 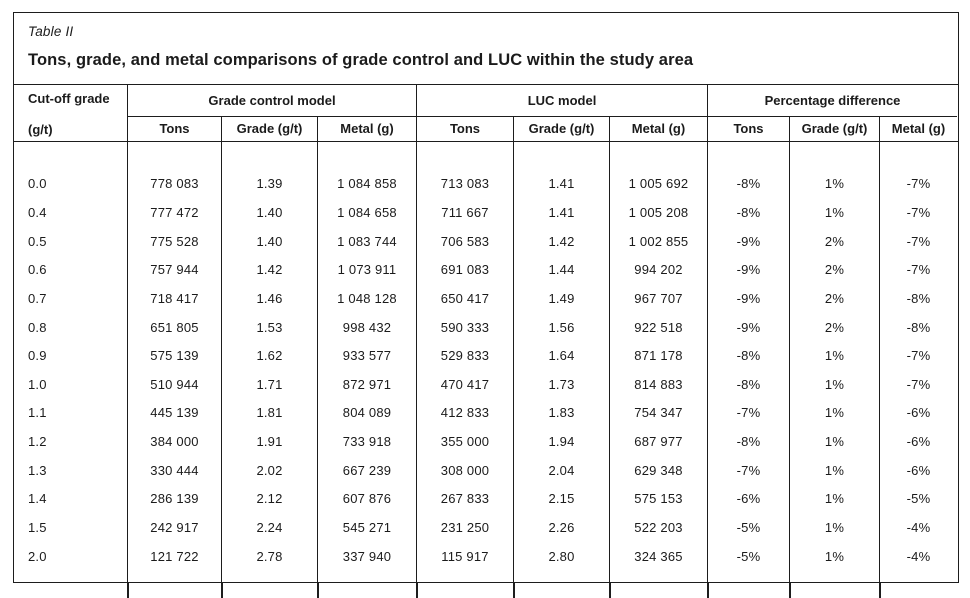 What do you see at coordinates (562, 128) in the screenshot?
I see `header-luc-grade: Grade (g/t)` at bounding box center [562, 128].